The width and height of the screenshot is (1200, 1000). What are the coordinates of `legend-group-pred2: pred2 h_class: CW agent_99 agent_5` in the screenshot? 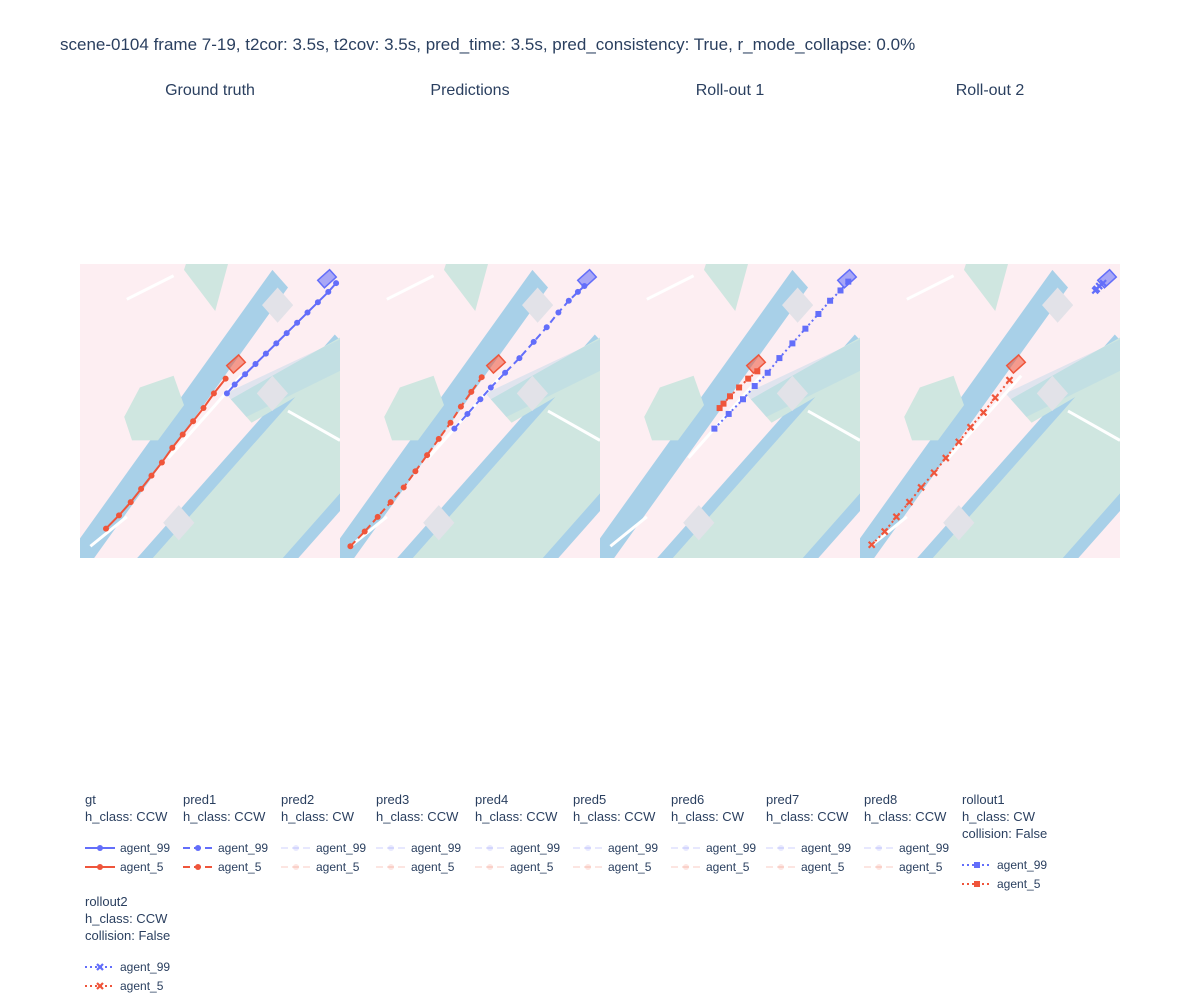 It's located at (323, 833).